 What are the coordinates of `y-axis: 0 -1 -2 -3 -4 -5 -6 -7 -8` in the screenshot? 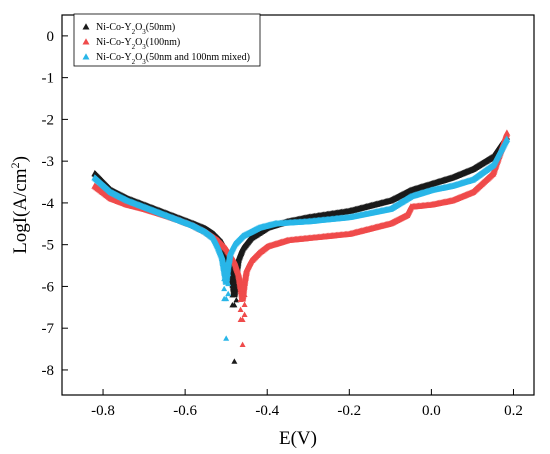 It's located at (55, 204).